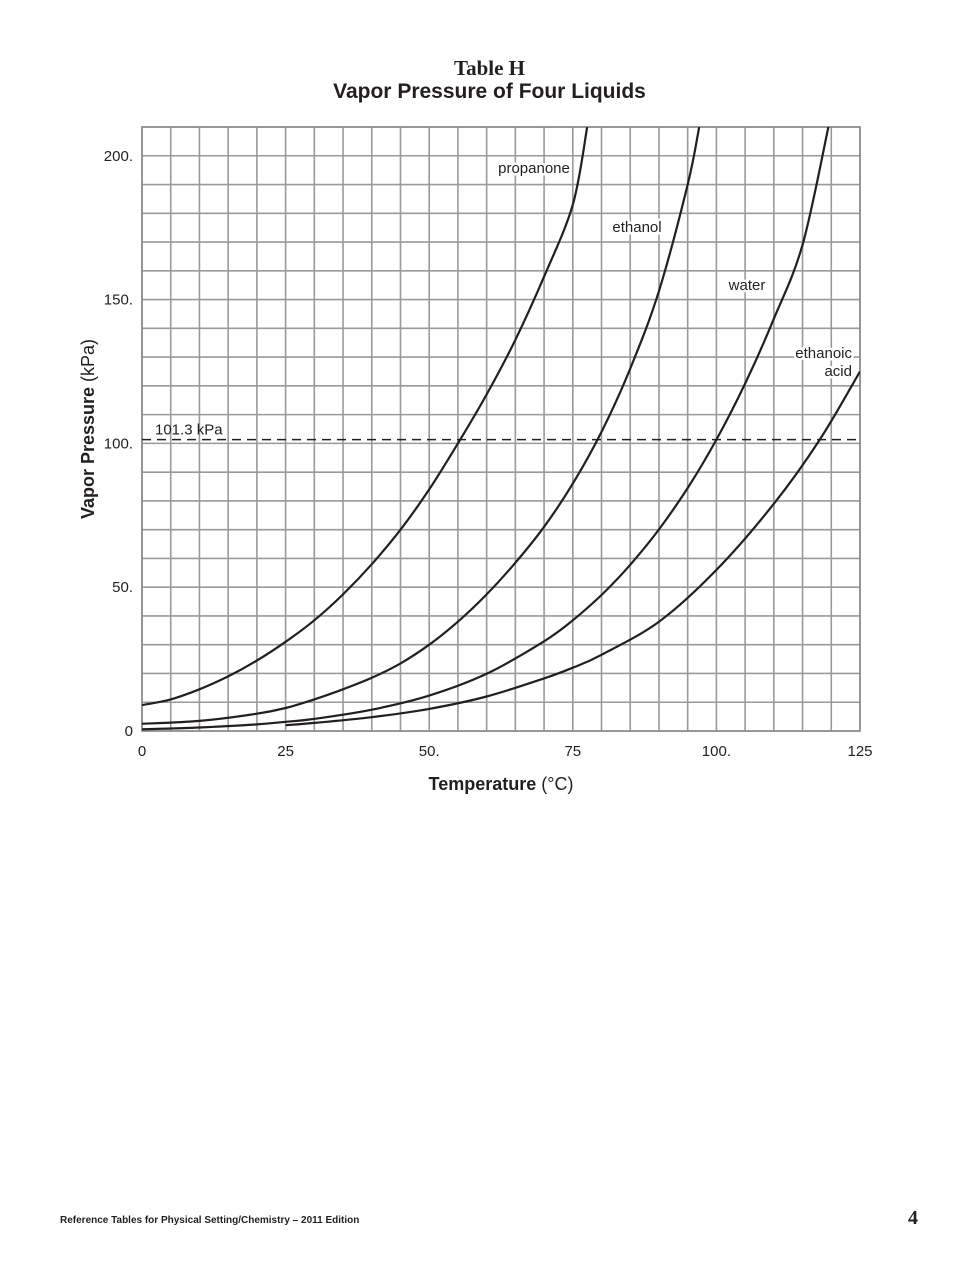 This screenshot has width=979, height=1266. I want to click on x-tick-label: 125, so click(859, 751).